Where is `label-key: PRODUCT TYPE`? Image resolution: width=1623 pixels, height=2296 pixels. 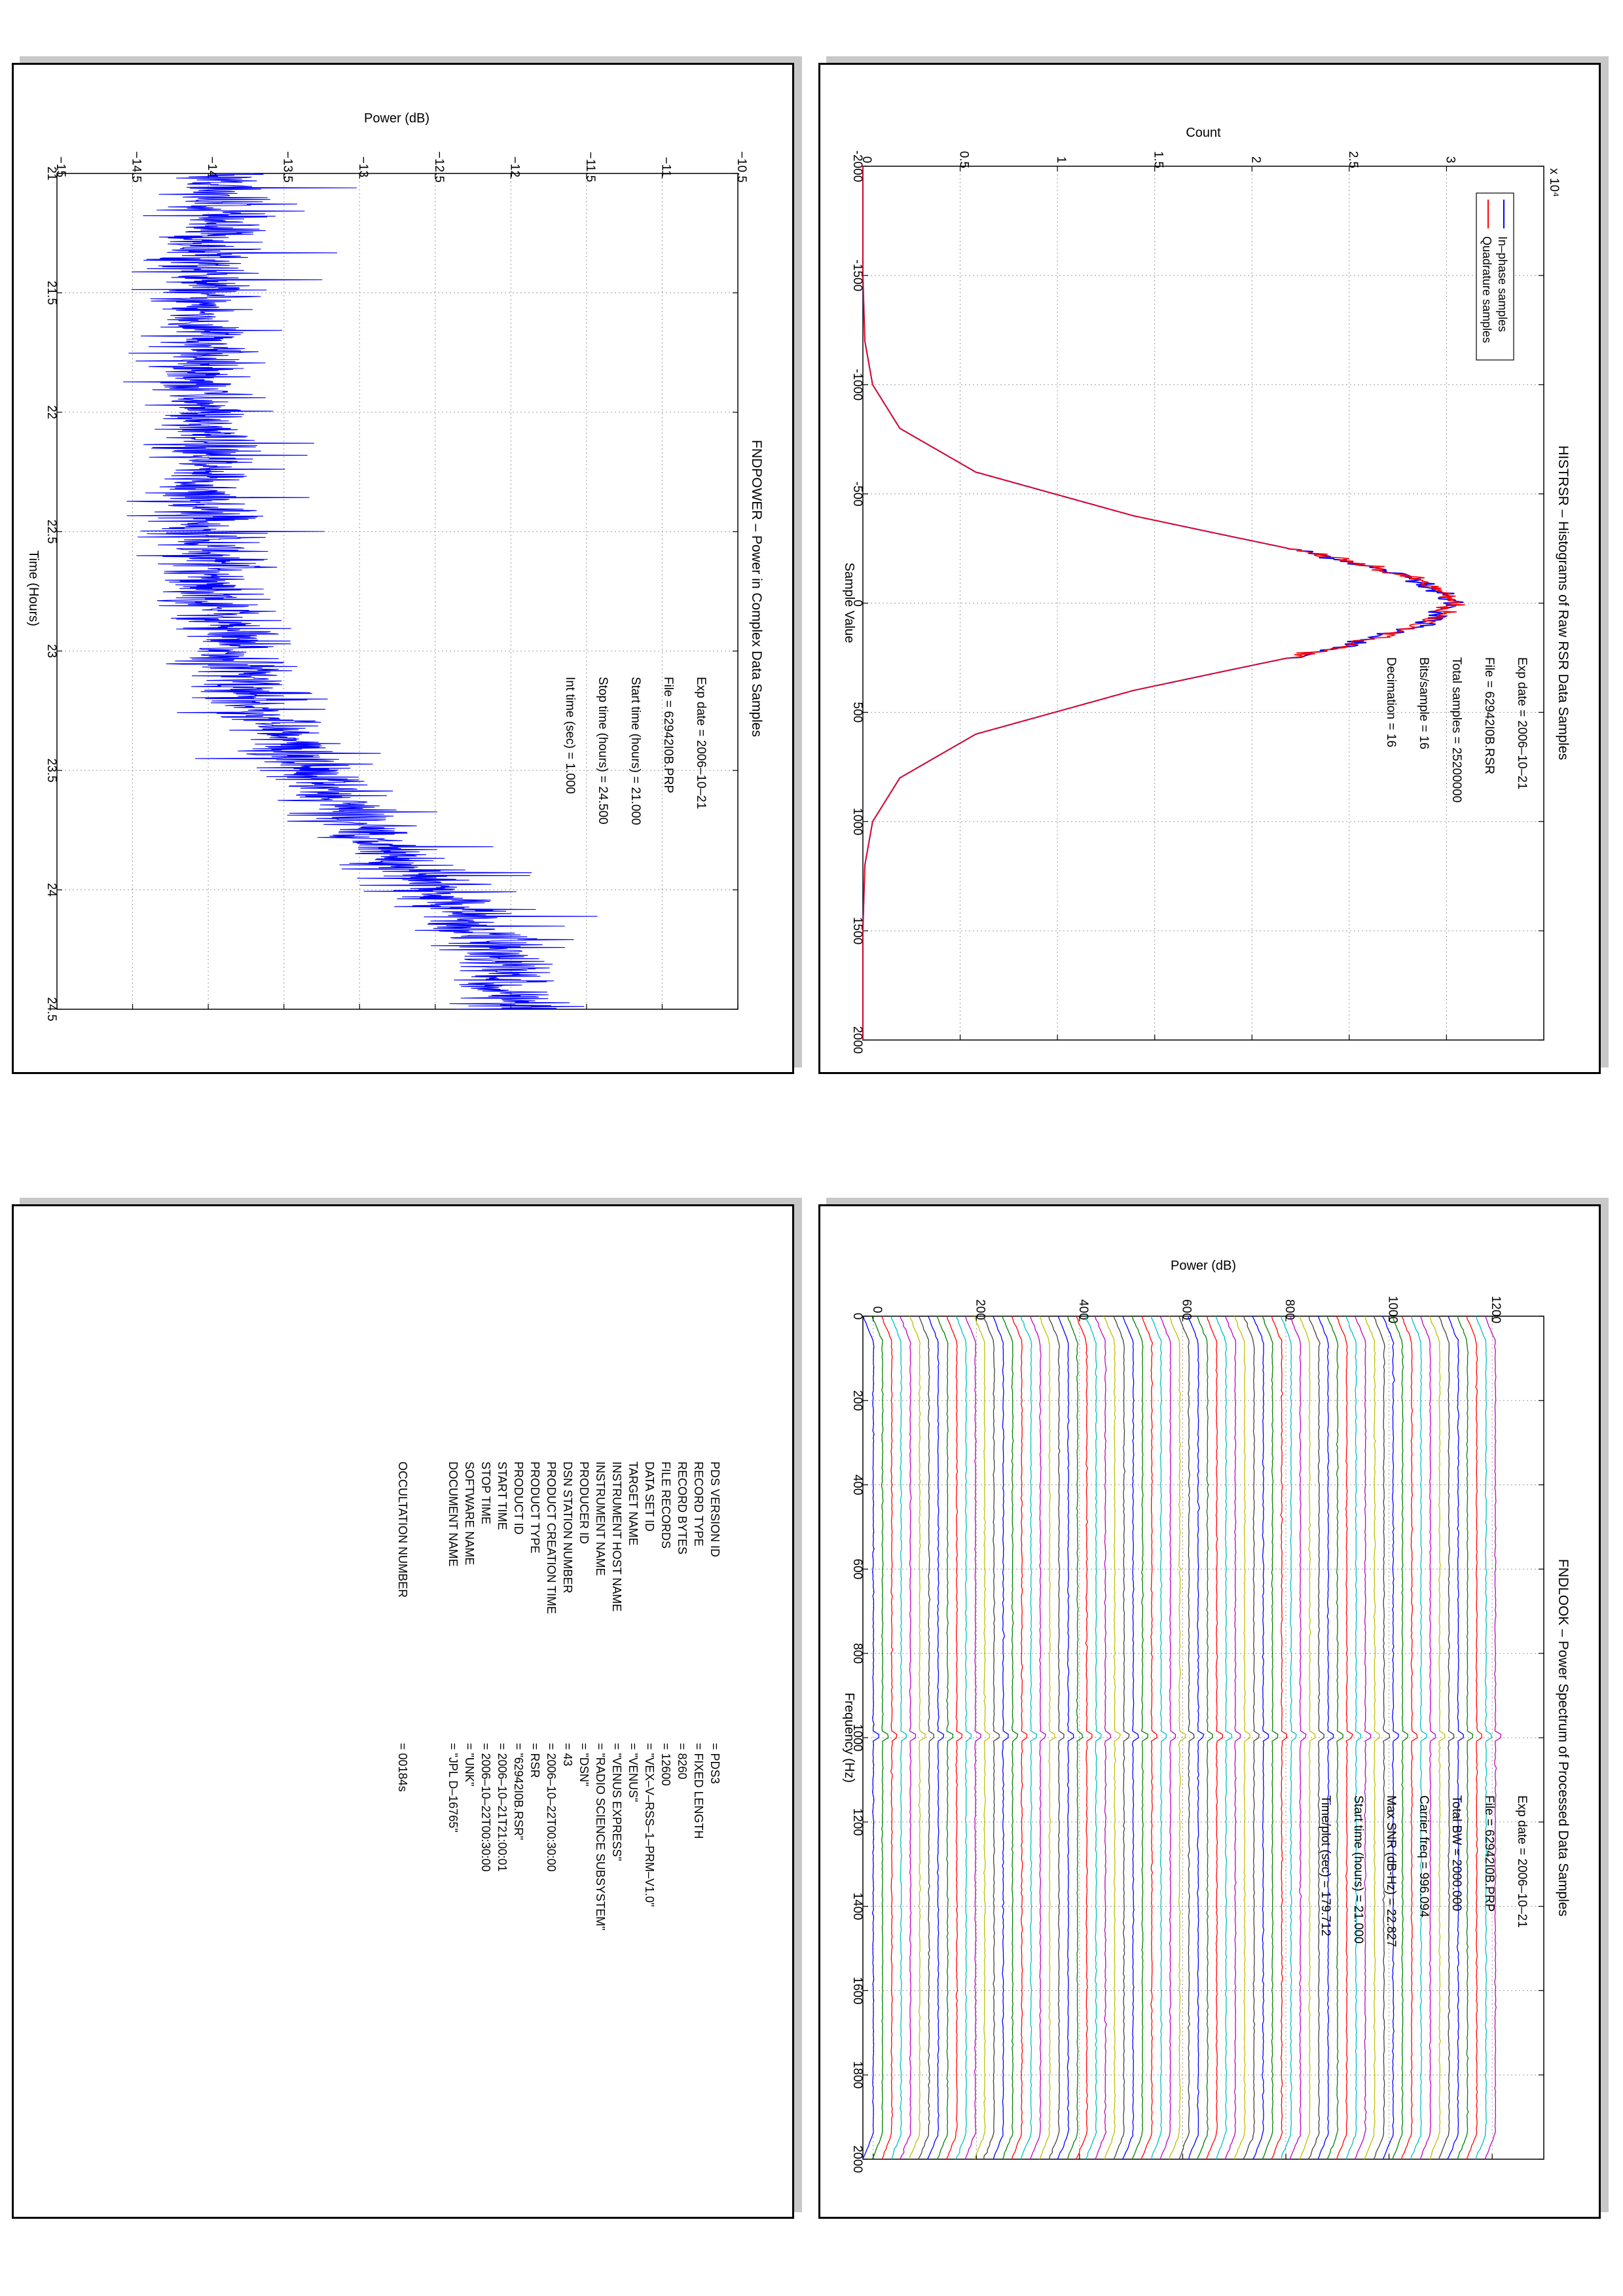 label-key: PRODUCT TYPE is located at coordinates (534, 1507).